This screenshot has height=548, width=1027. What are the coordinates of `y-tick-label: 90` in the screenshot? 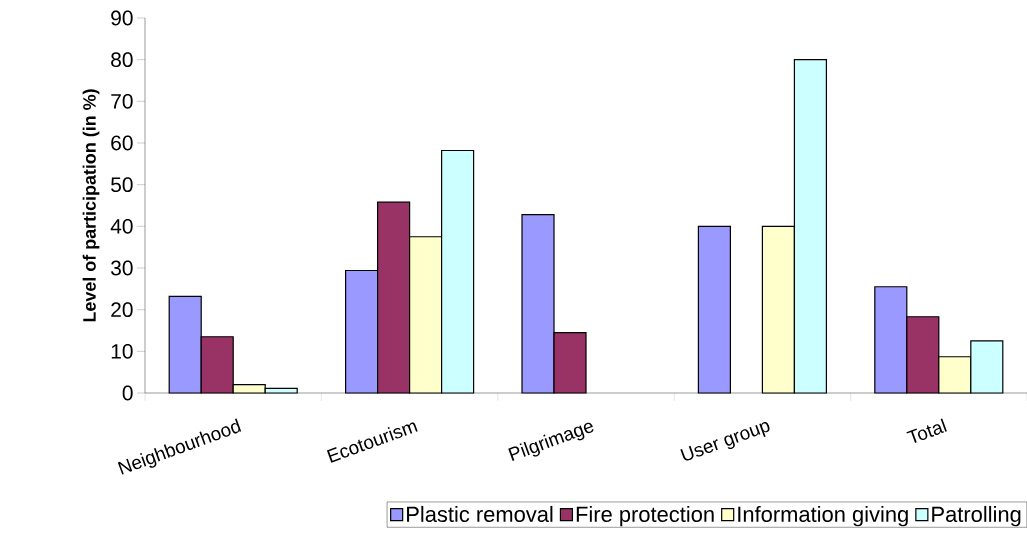 It's located at (122, 18).